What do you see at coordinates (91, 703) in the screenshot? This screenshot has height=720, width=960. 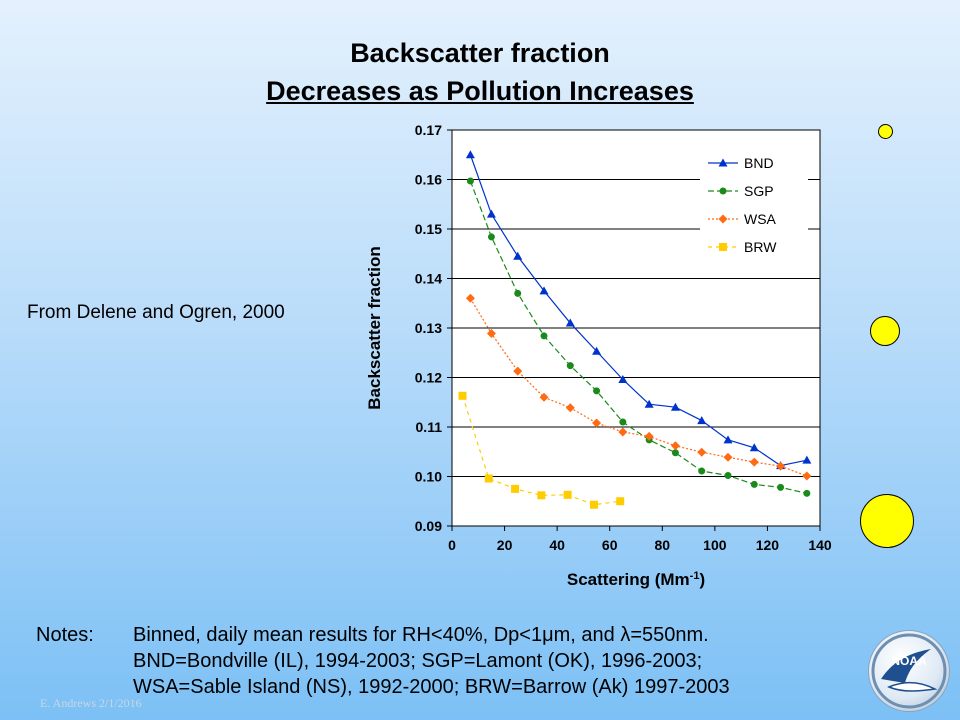 I see `footer-credit: E. Andrews 2/1/2016` at bounding box center [91, 703].